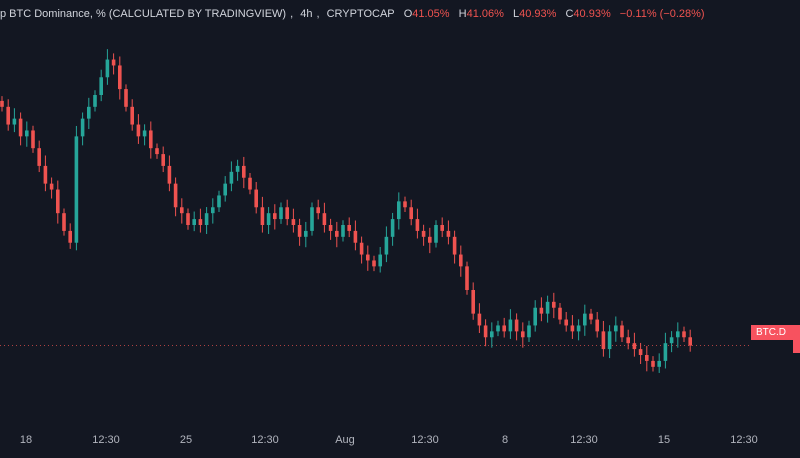 Image resolution: width=800 pixels, height=458 pixels. What do you see at coordinates (516, 14) in the screenshot?
I see `low-label: L` at bounding box center [516, 14].